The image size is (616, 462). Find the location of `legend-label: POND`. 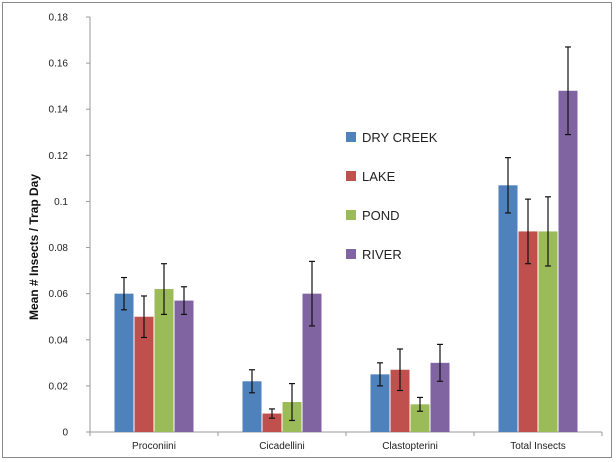

legend-label: POND is located at coordinates (381, 215).